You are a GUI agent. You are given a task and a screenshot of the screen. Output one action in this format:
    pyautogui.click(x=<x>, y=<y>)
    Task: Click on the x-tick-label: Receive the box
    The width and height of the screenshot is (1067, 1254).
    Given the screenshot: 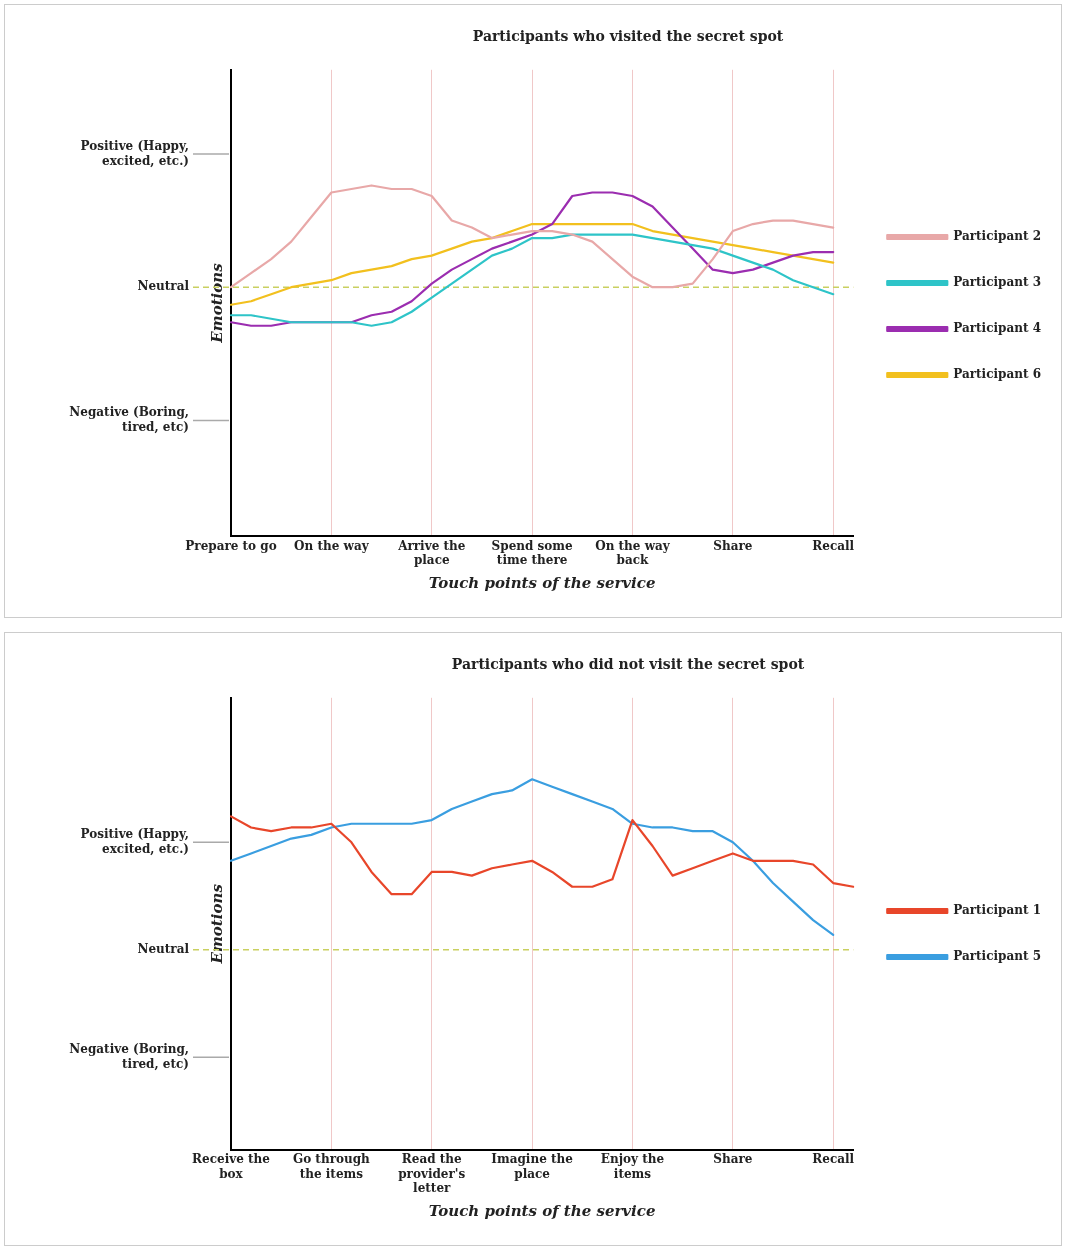 What is the action you would take?
    pyautogui.click(x=231, y=1166)
    